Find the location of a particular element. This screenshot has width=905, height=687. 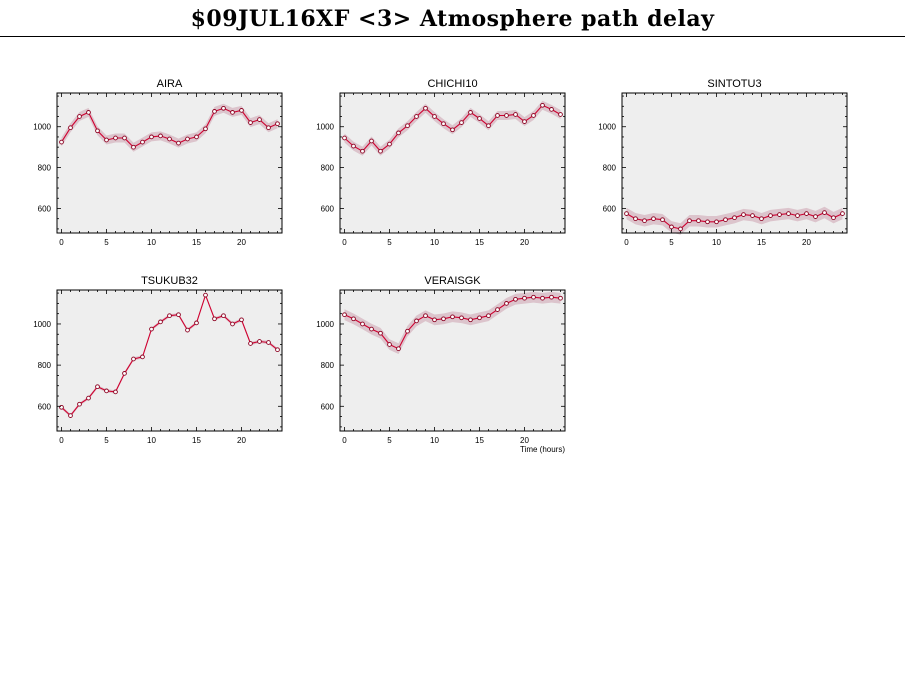

title-rule is located at coordinates (452, 36).